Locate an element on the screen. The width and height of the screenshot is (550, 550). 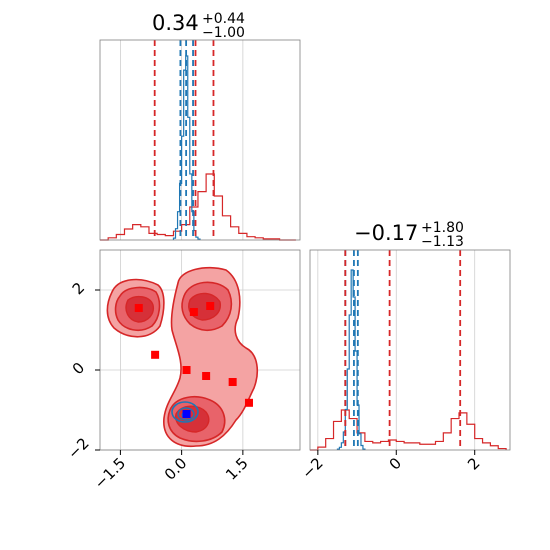
joint-x-tick-label: −1.5 is located at coordinates (110, 473).